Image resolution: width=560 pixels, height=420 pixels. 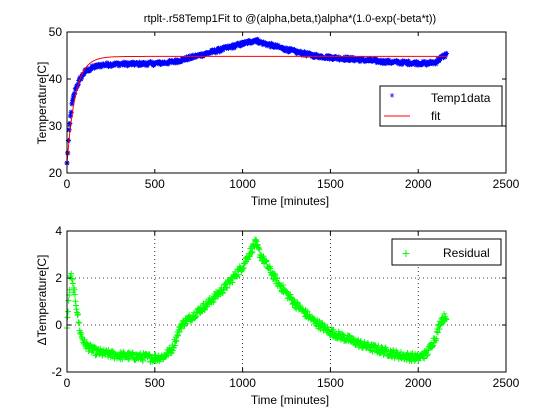 What do you see at coordinates (242, 184) in the screenshot?
I see `top-x-tick-label: 1000` at bounding box center [242, 184].